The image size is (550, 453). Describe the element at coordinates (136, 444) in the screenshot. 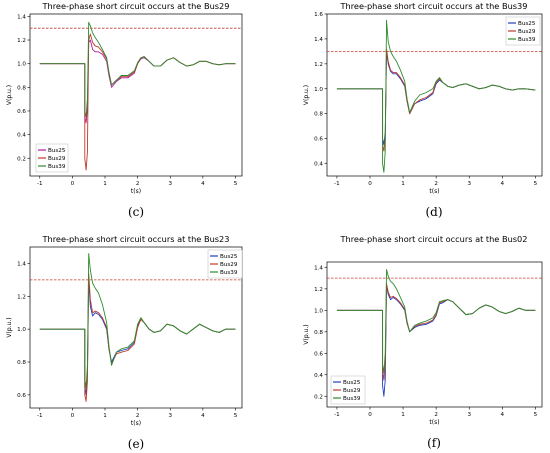

I see `panel-caption: (e)` at that location.